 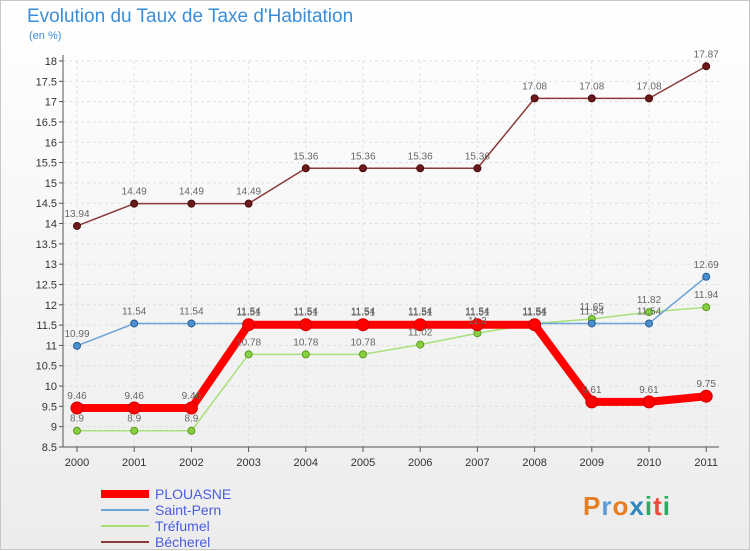 What do you see at coordinates (46, 285) in the screenshot?
I see `y-tick-label: 12.5` at bounding box center [46, 285].